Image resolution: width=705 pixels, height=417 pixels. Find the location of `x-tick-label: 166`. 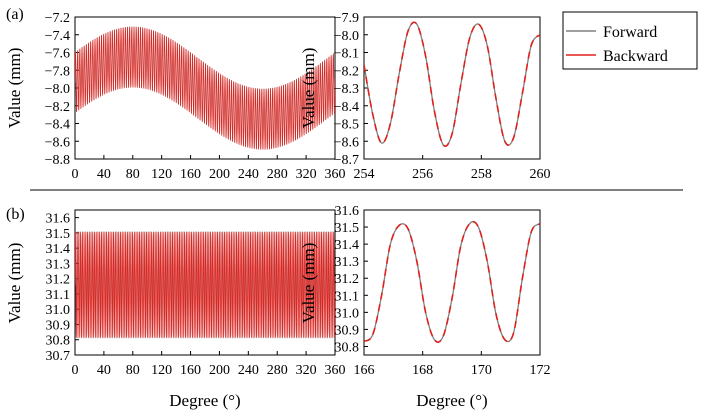

x-tick-label: 166 is located at coordinates (364, 370).